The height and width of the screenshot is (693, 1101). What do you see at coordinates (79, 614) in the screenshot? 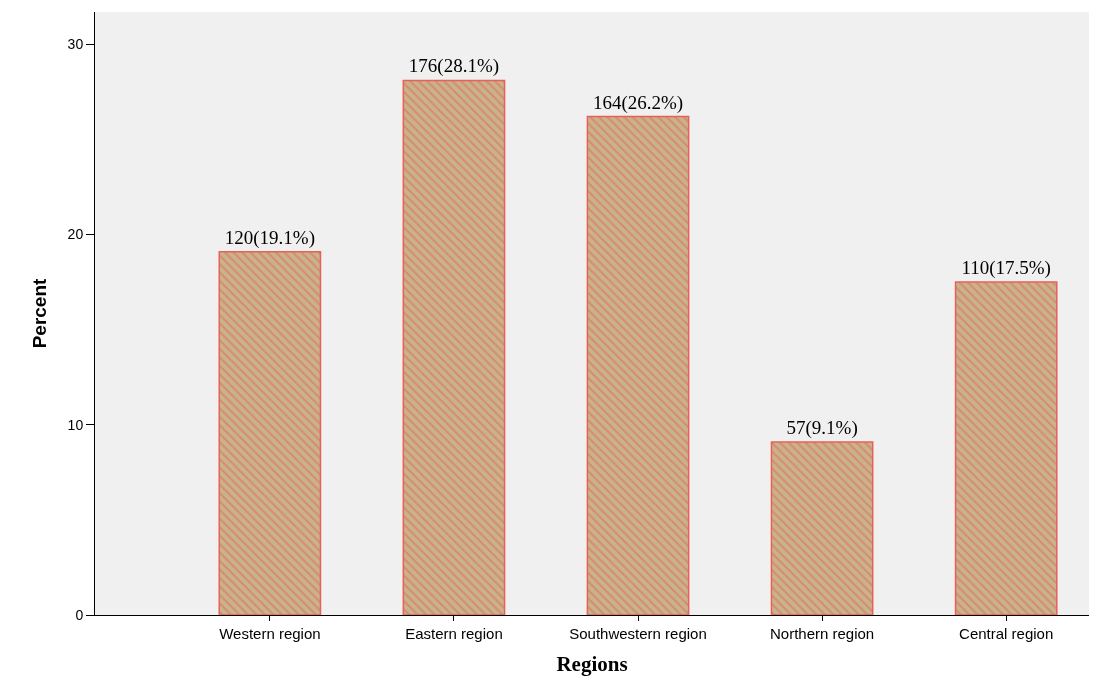
I see `y-tick-label: 0` at bounding box center [79, 614].